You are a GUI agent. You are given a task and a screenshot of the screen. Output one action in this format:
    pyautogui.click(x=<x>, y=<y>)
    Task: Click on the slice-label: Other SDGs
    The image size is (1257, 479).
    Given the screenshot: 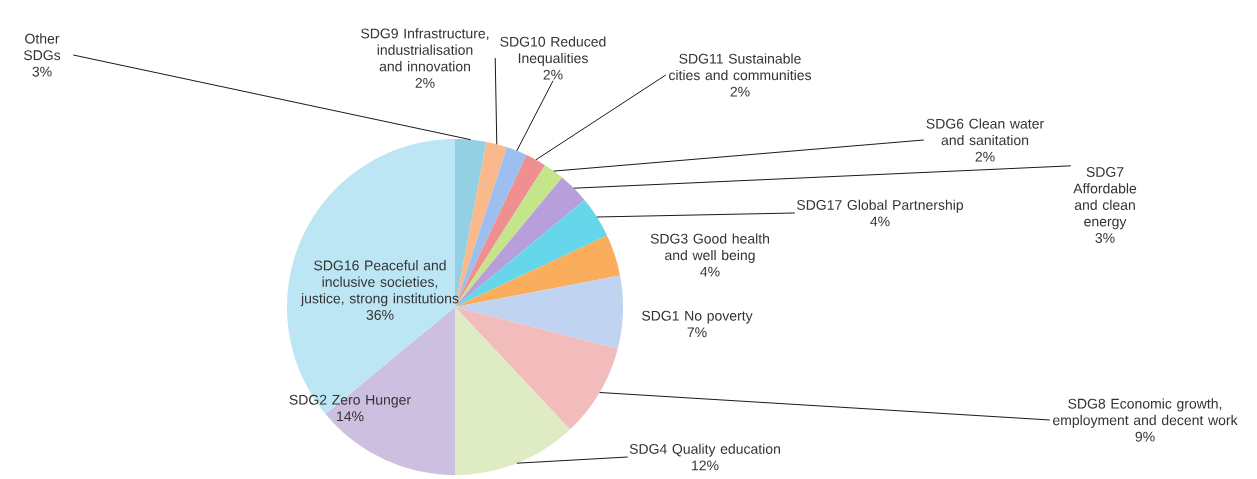 What is the action you would take?
    pyautogui.click(x=42, y=47)
    